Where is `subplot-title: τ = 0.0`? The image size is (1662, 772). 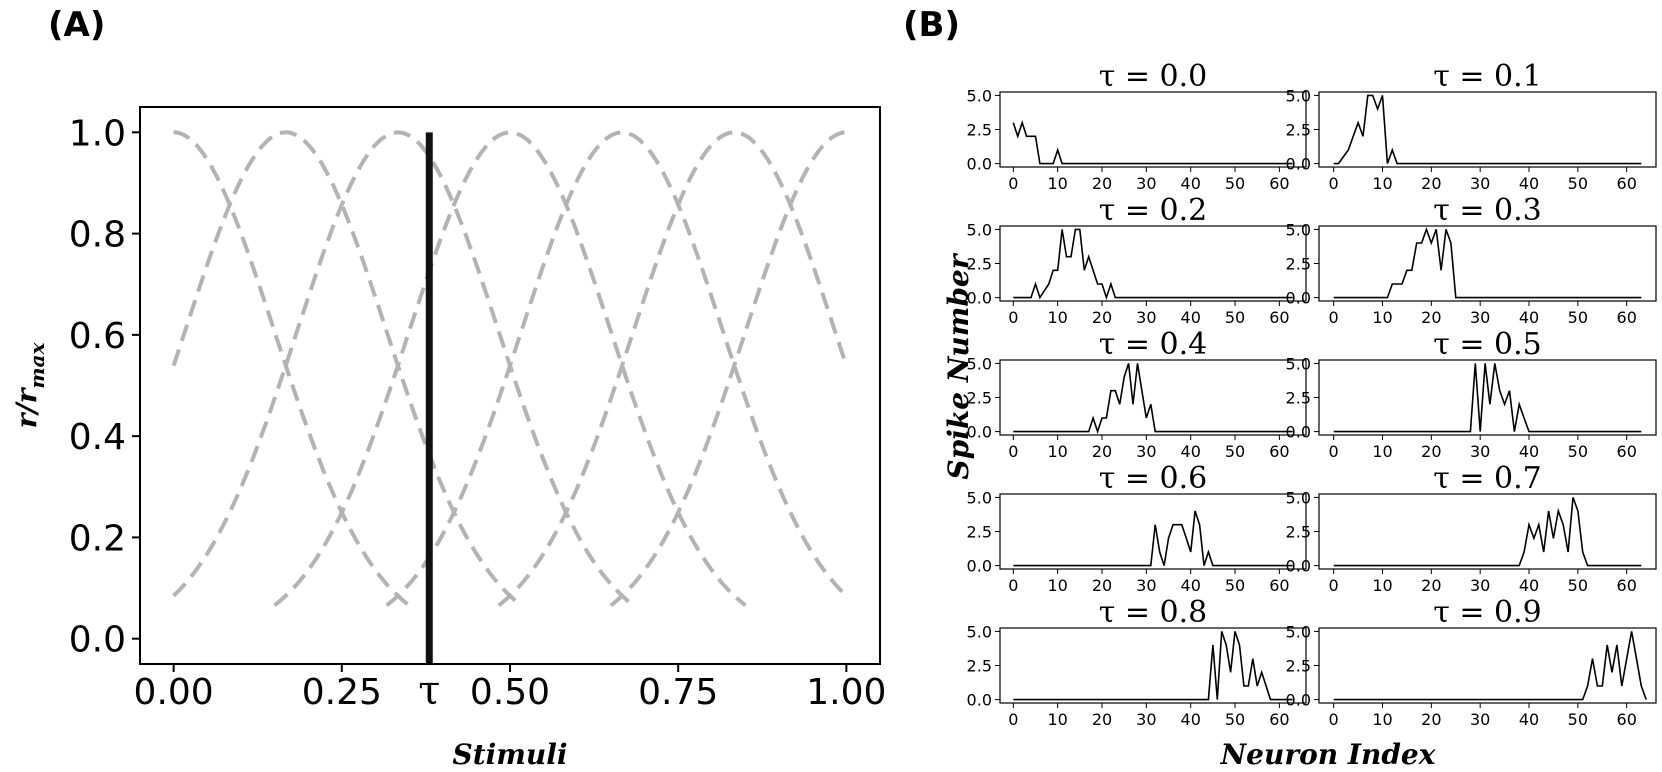
subplot-title: τ = 0.0 is located at coordinates (1153, 76).